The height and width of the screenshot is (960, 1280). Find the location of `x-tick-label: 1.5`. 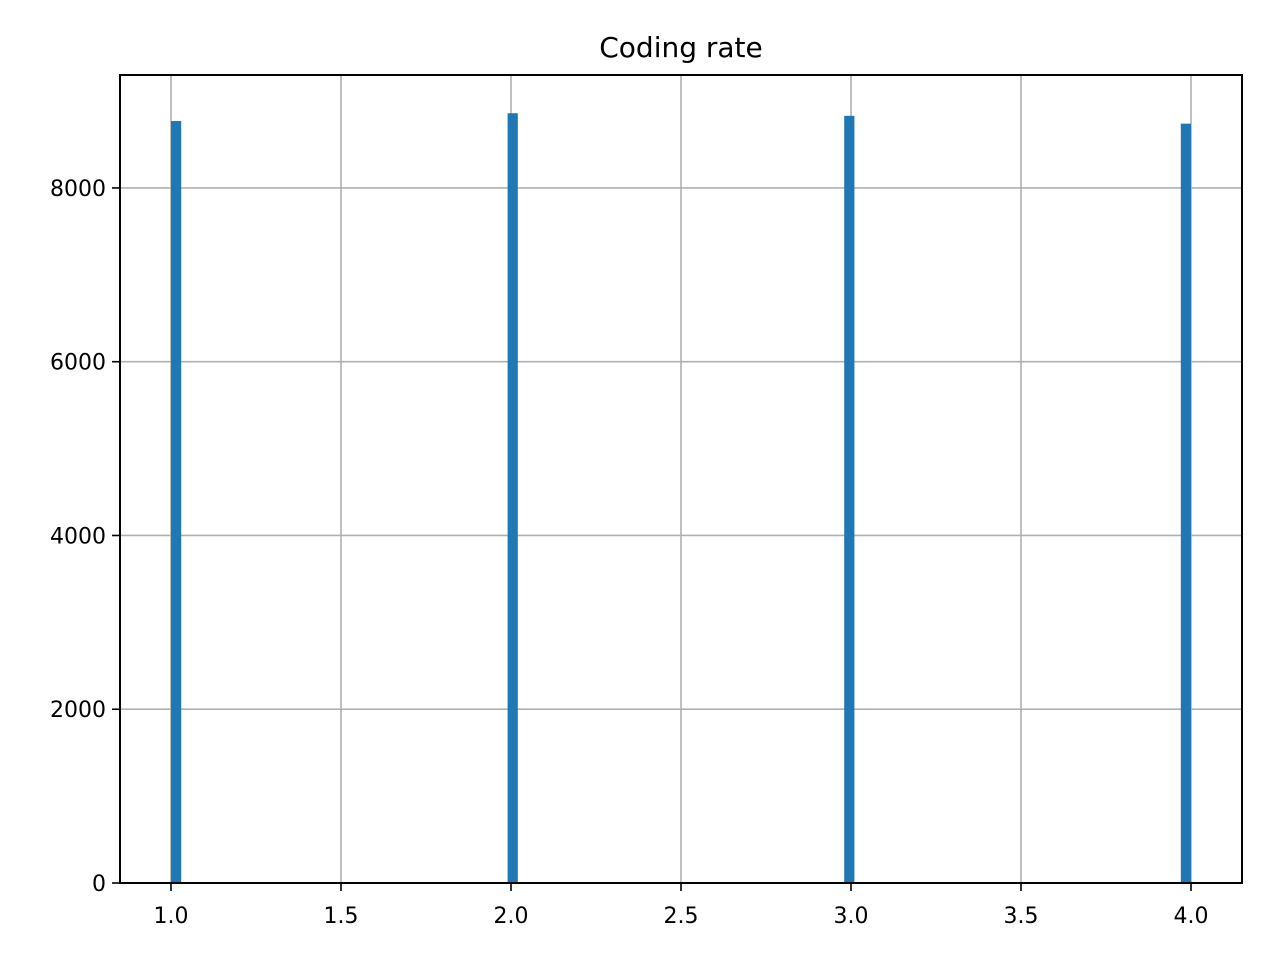

x-tick-label: 1.5 is located at coordinates (341, 916).